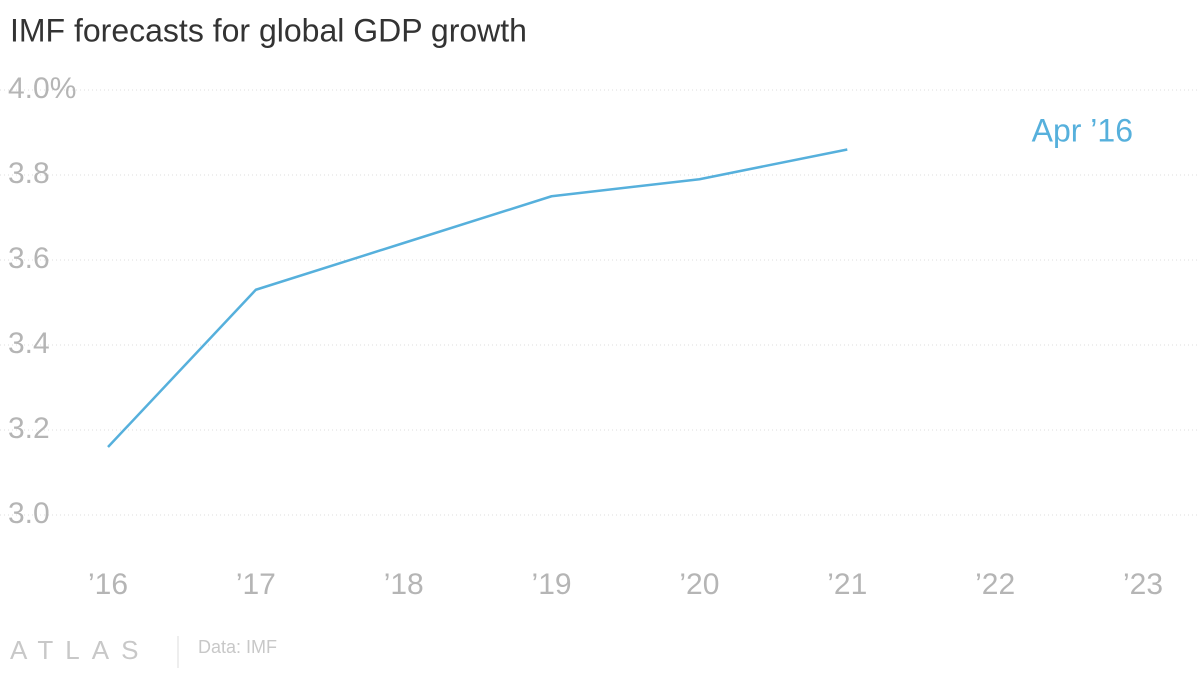 The image size is (1200, 675). I want to click on logo: ATLAS, so click(80, 650).